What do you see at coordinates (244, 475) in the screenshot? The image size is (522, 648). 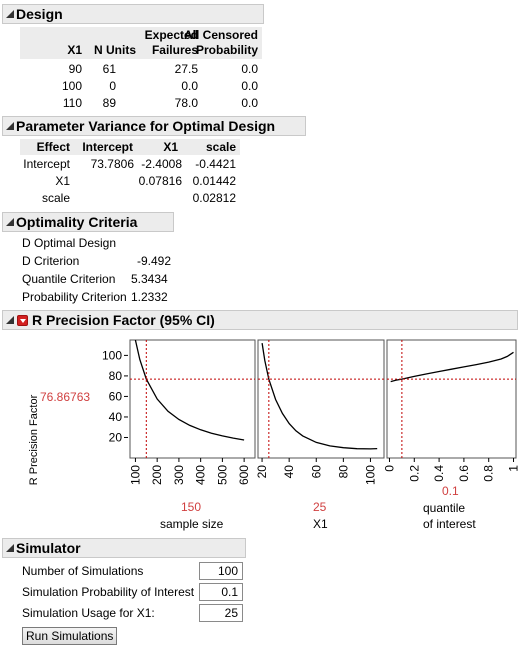 I see `x-tick-label: 600` at bounding box center [244, 475].